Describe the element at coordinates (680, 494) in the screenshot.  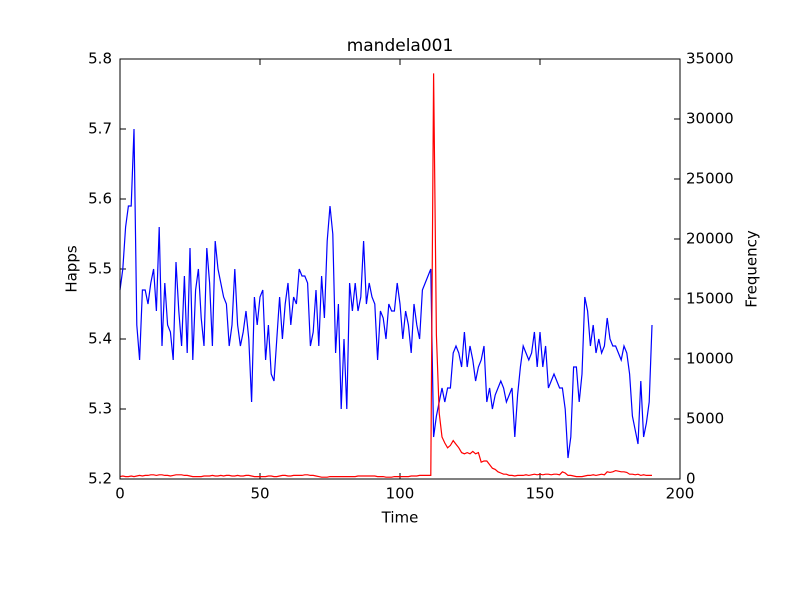
I see `x-tick-label: 200` at that location.